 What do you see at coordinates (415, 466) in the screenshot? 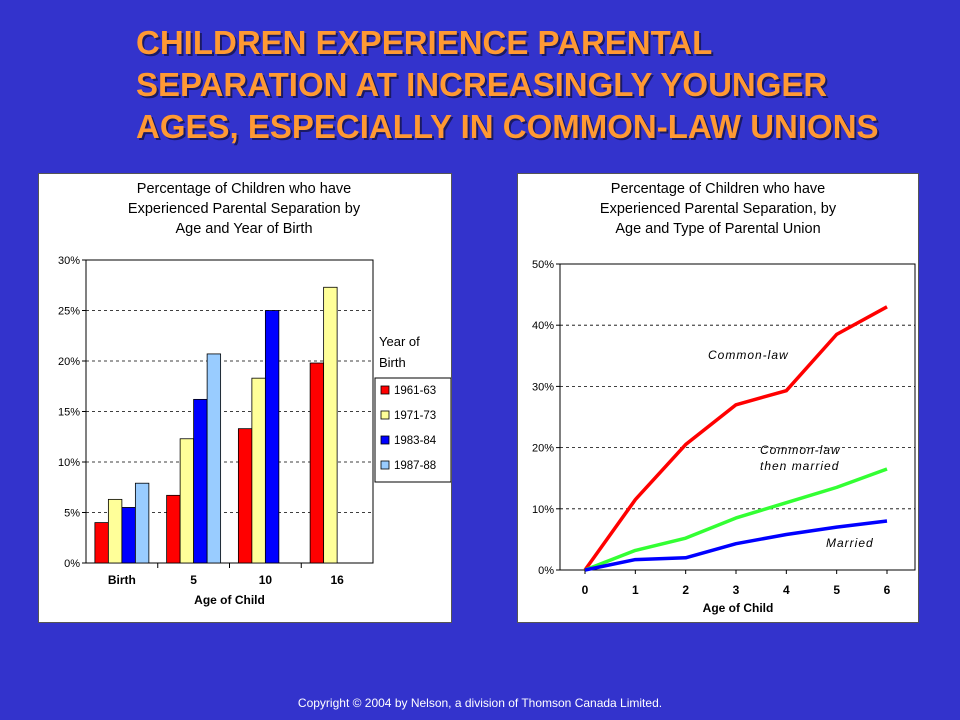
I see `legend-entry: 1987-88` at bounding box center [415, 466].